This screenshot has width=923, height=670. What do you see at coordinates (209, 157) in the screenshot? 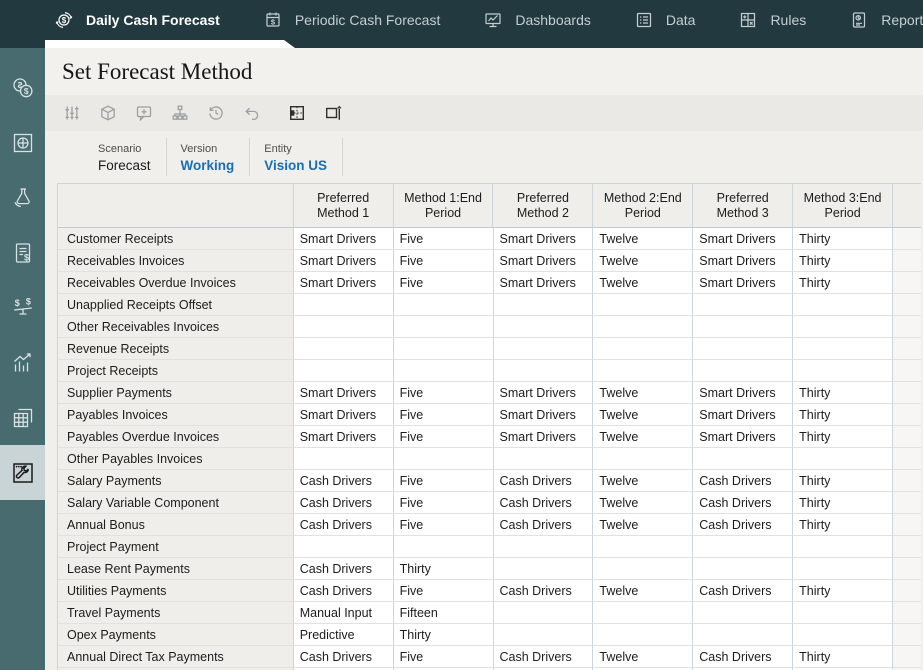
I see `pov-version: Version Working` at bounding box center [209, 157].